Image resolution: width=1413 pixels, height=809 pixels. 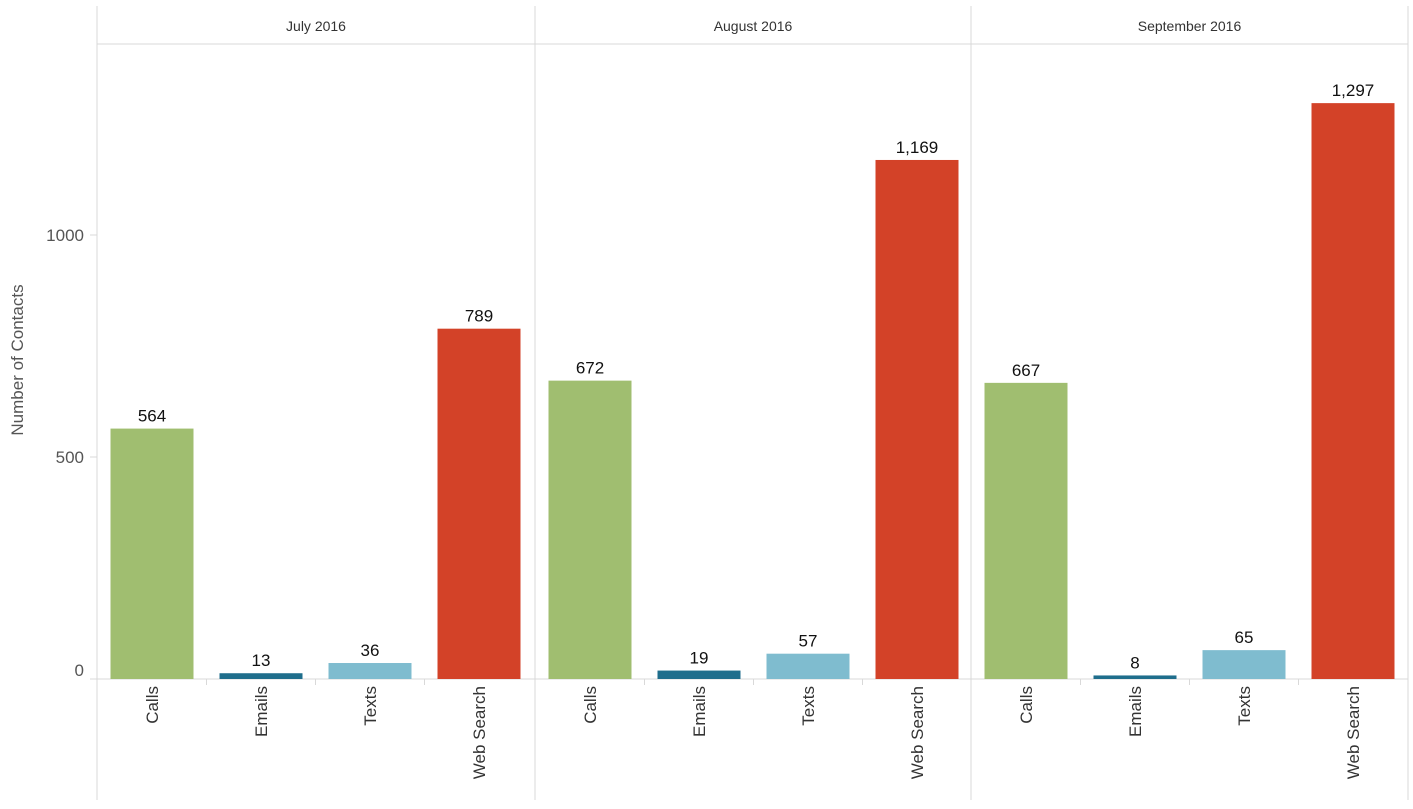 I want to click on bar-value-label: 564, so click(x=152, y=416).